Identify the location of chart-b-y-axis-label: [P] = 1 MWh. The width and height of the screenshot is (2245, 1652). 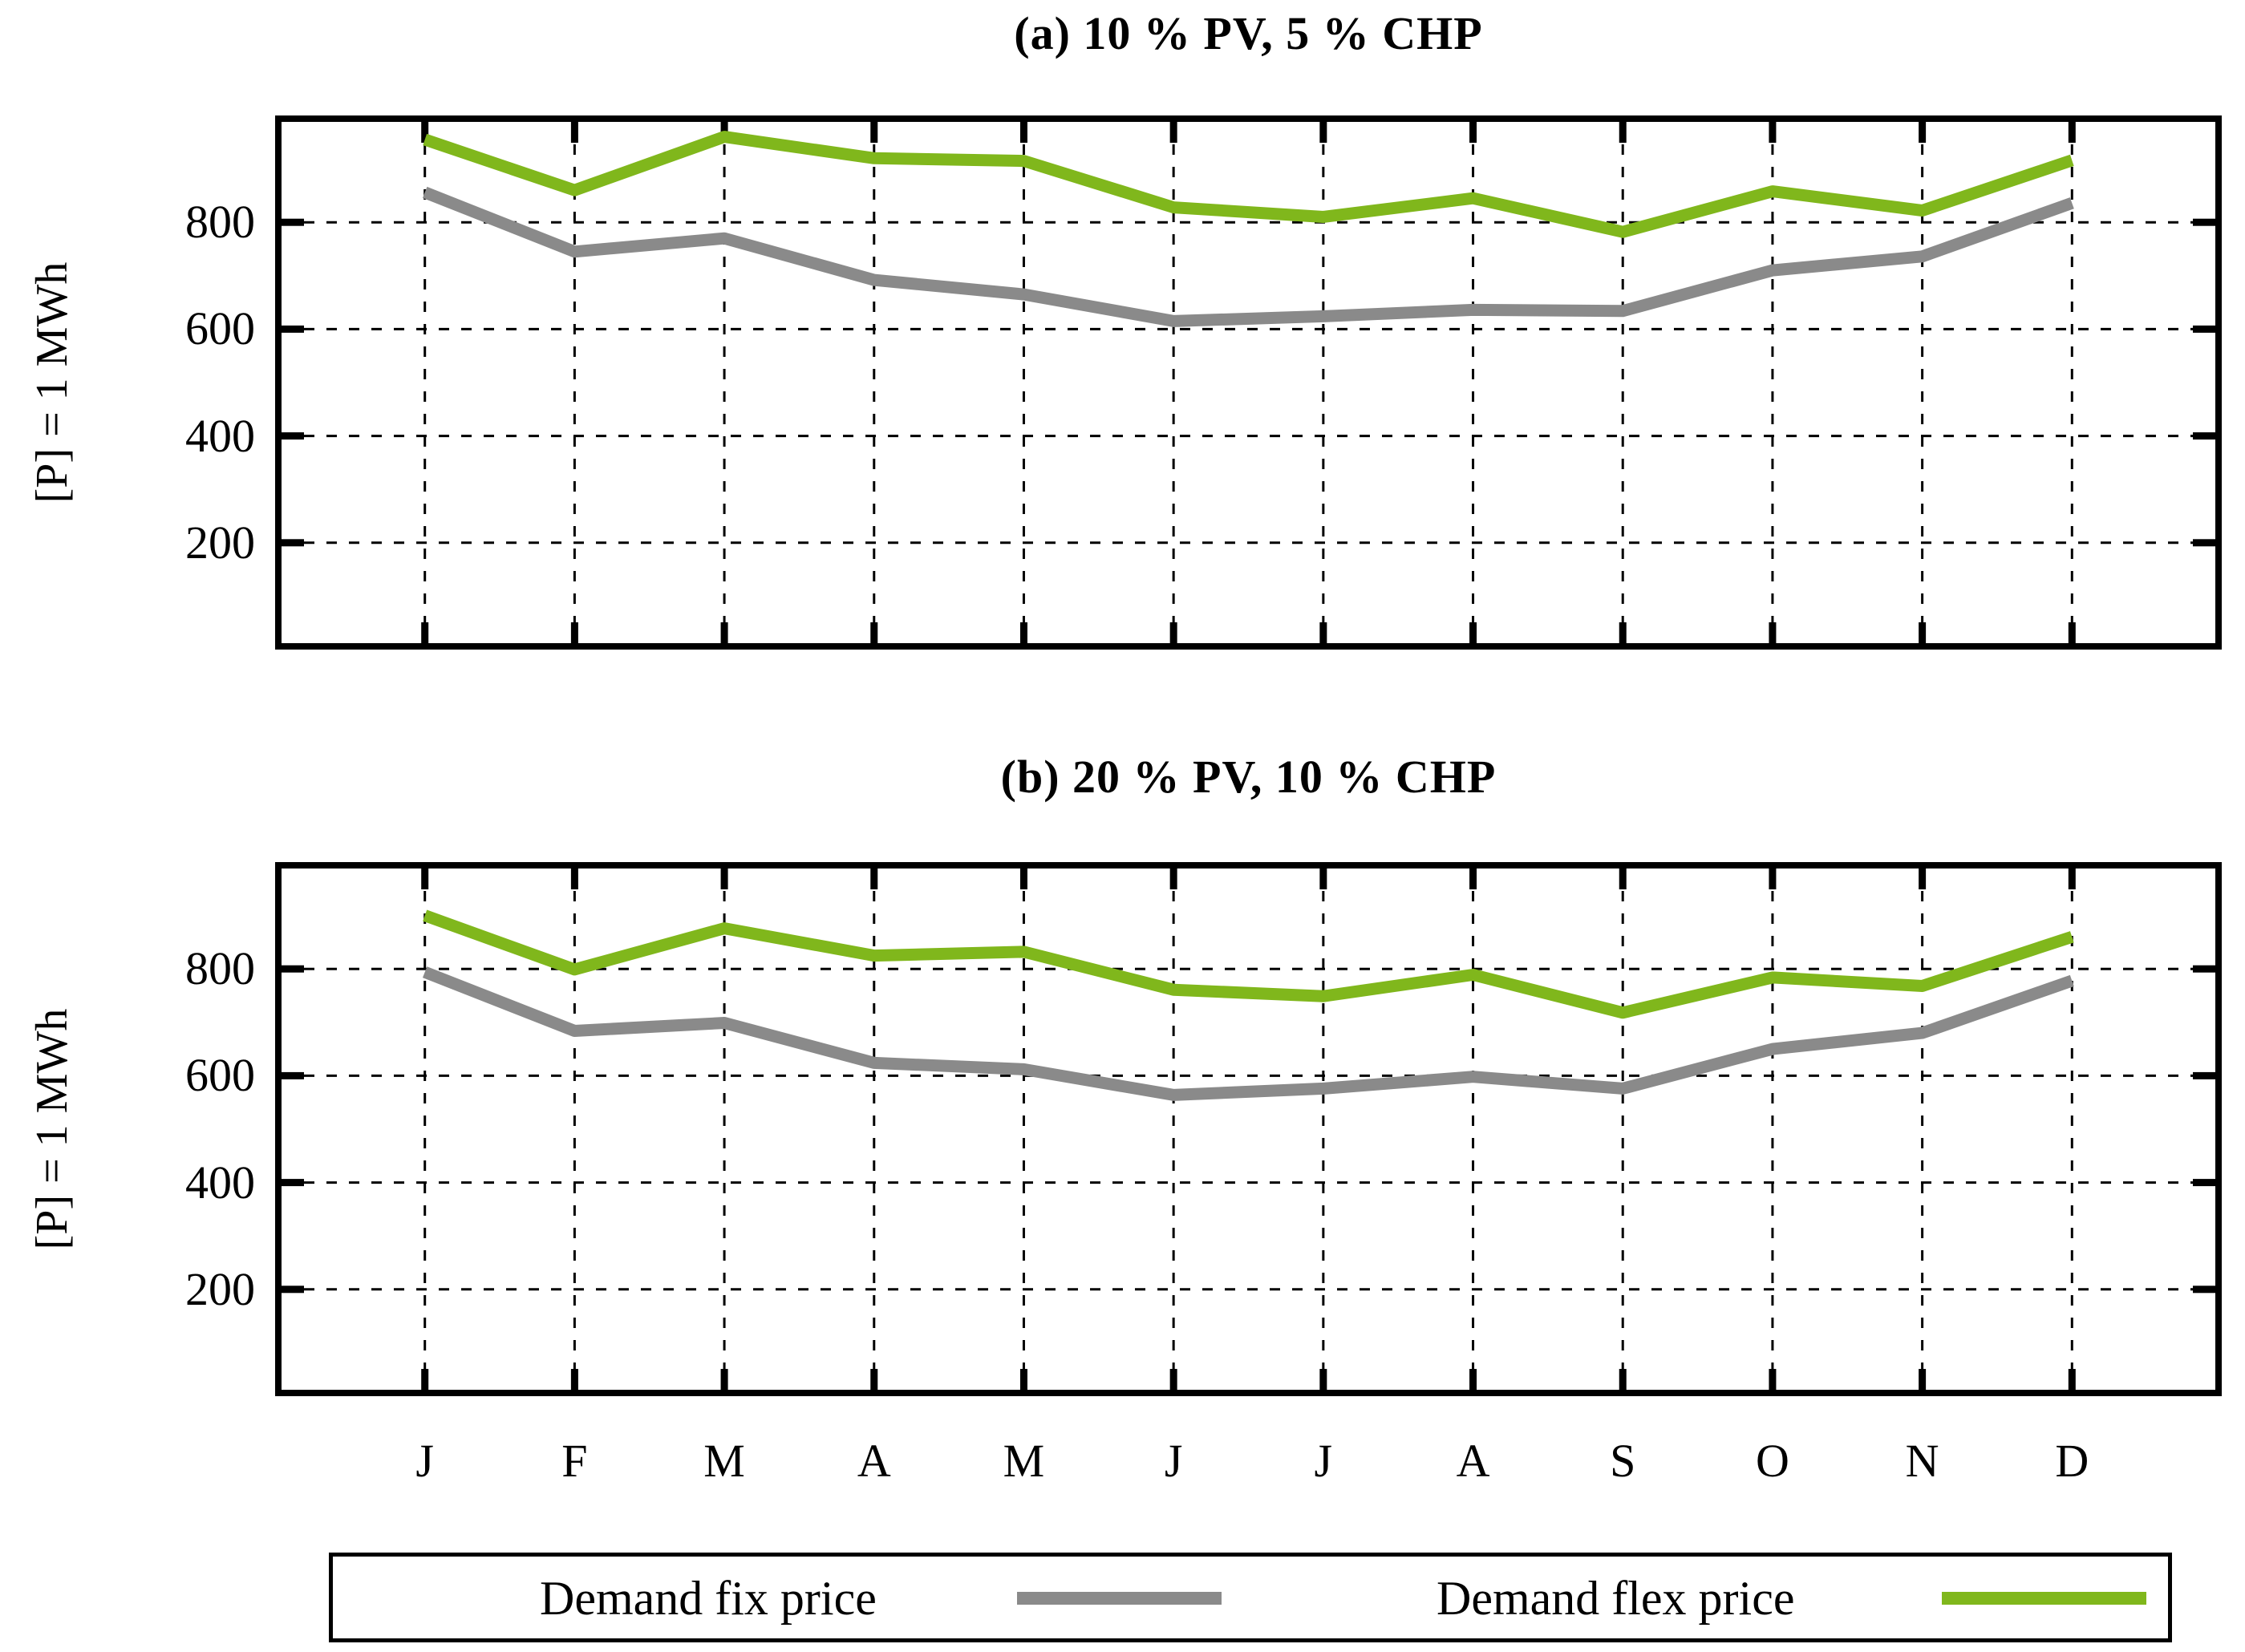
(52, 1129).